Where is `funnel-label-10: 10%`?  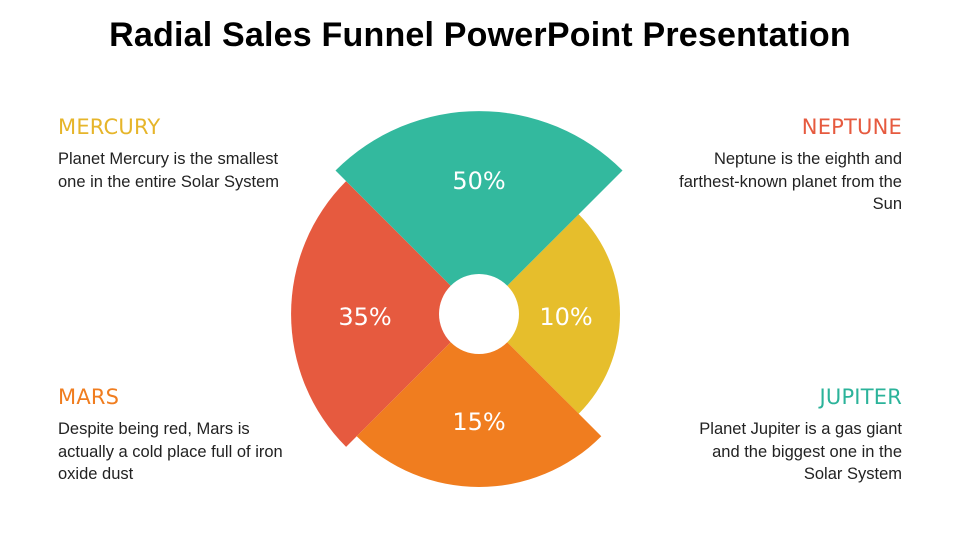
funnel-label-10: 10% is located at coordinates (565, 317).